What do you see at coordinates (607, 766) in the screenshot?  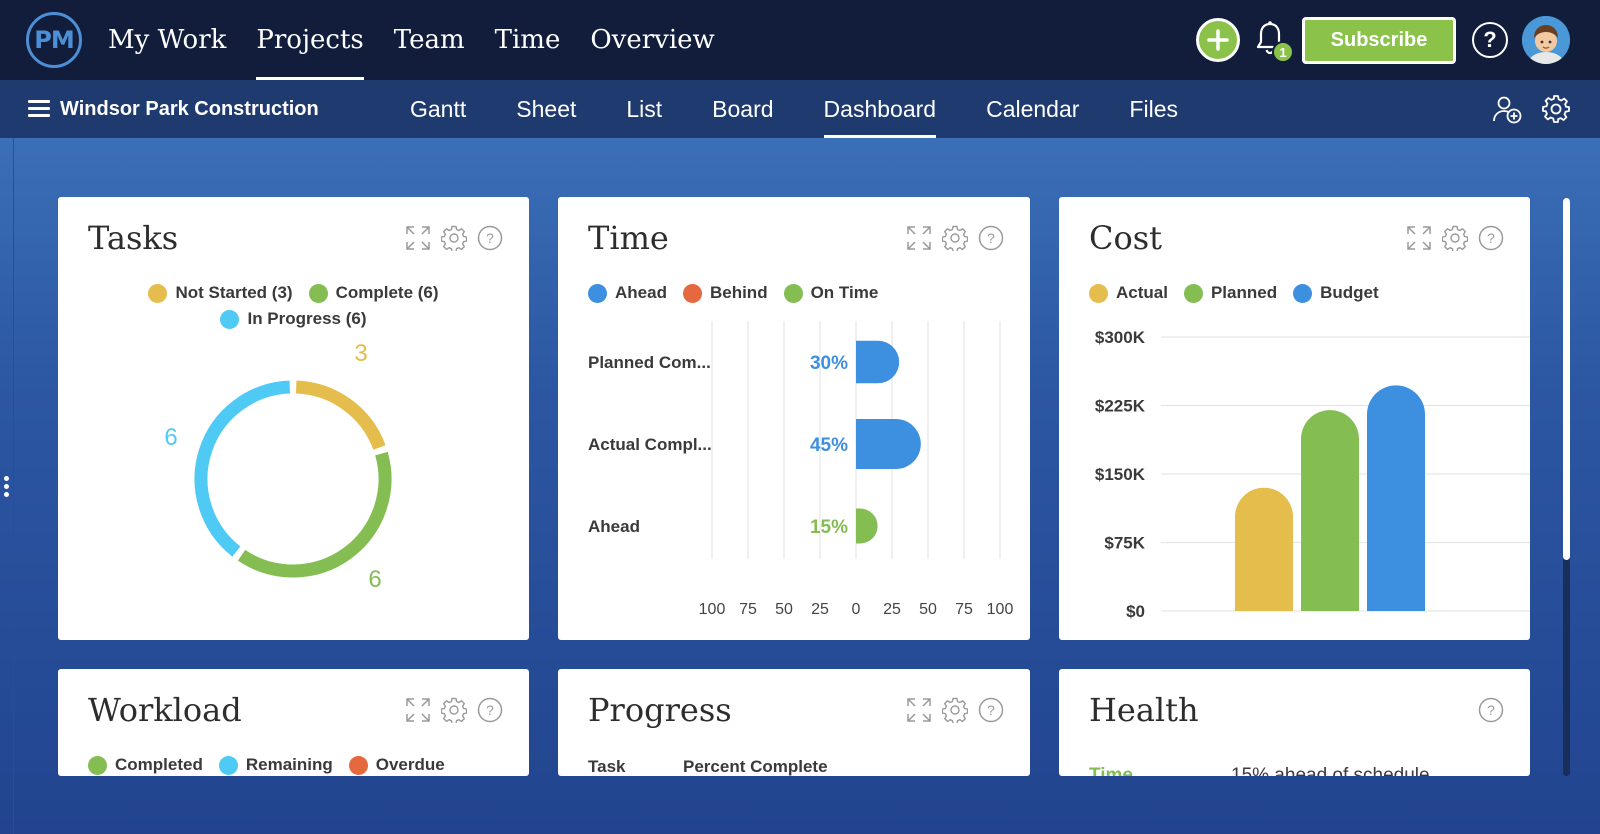 I see `column-header-task: Task` at bounding box center [607, 766].